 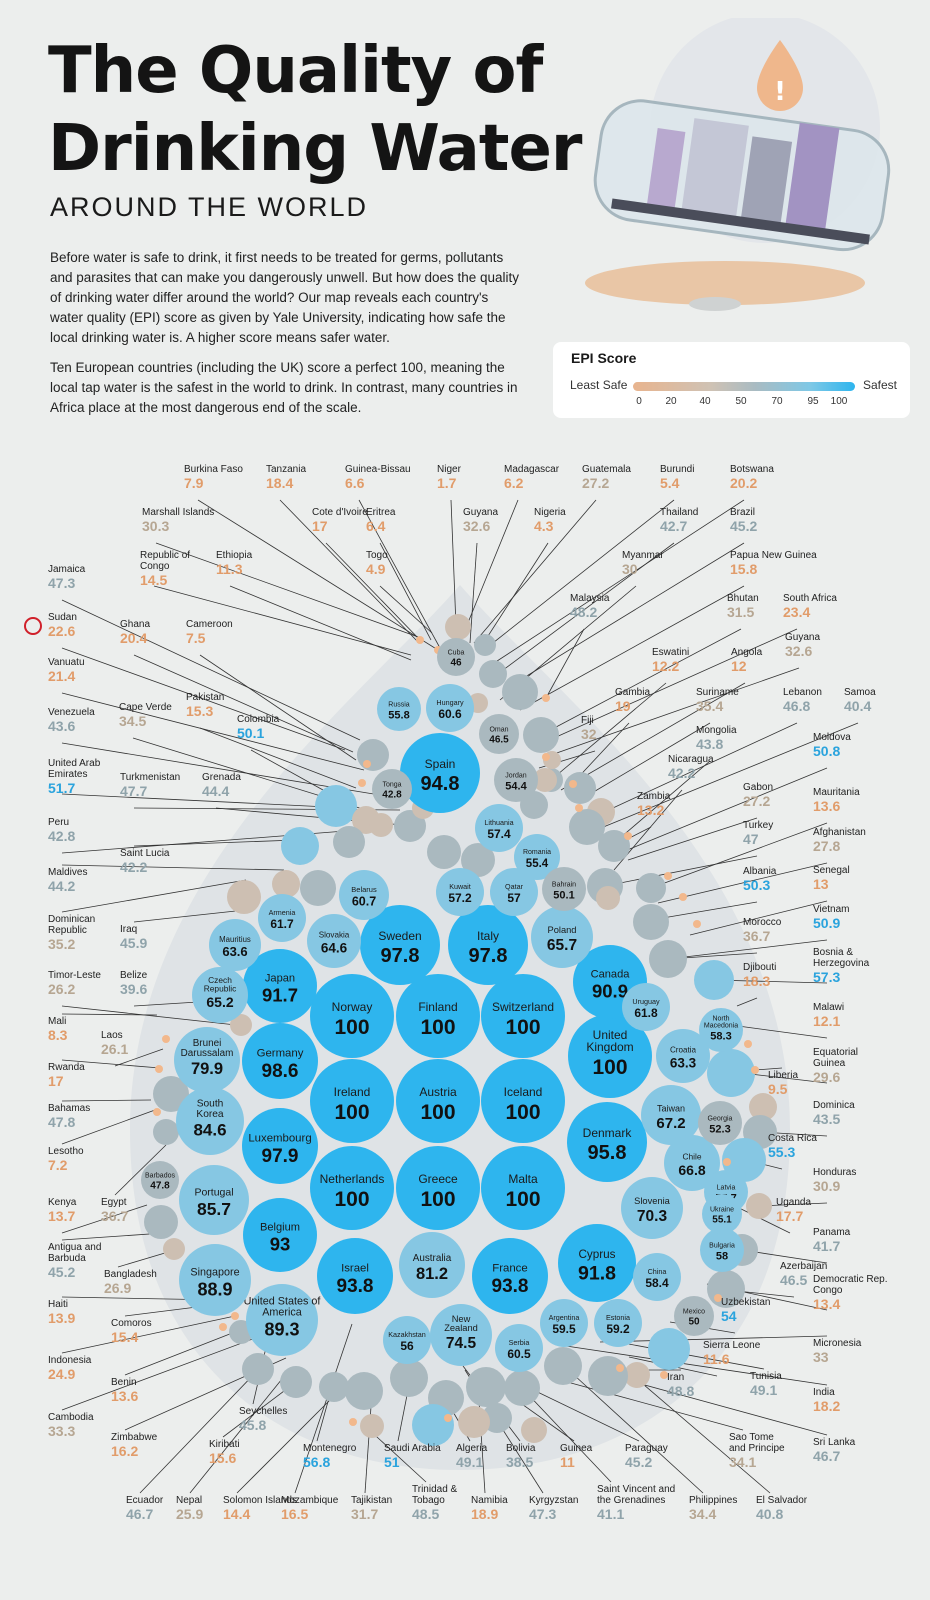 I want to click on callout-name: Mauritania, so click(x=836, y=792).